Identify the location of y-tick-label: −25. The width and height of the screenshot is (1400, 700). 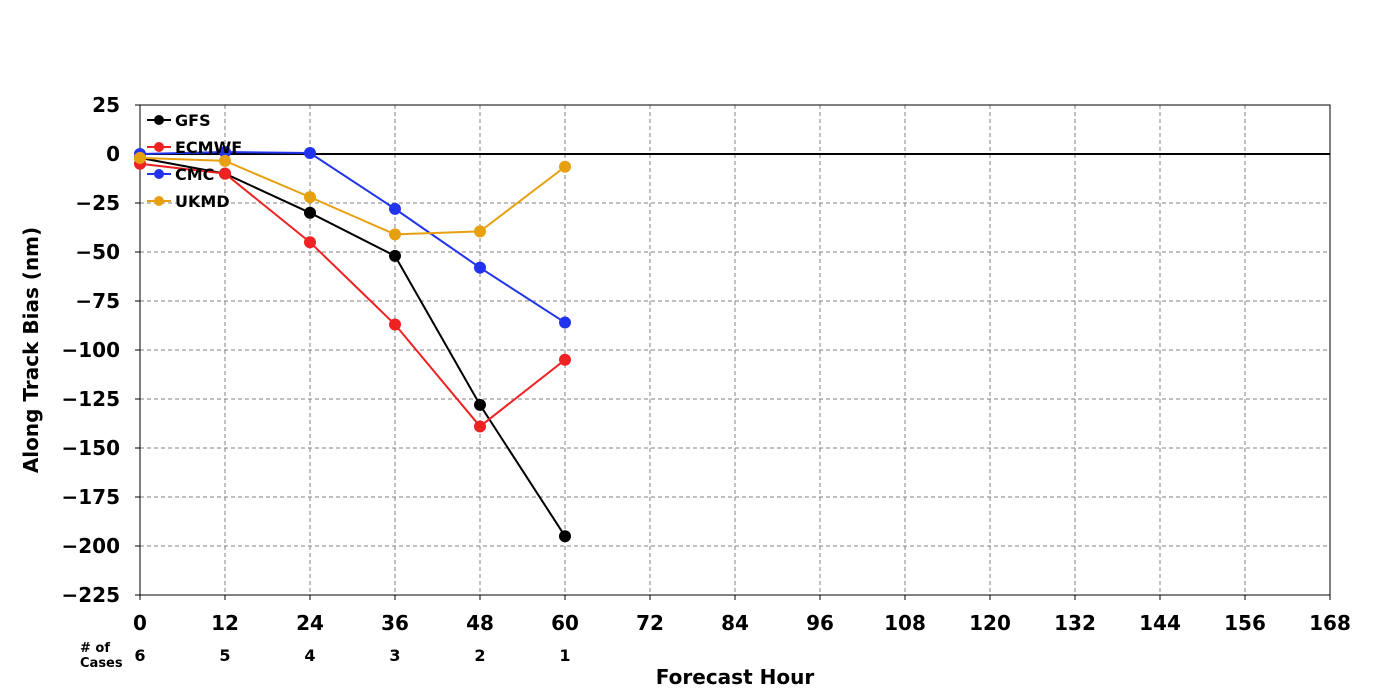
(97, 203).